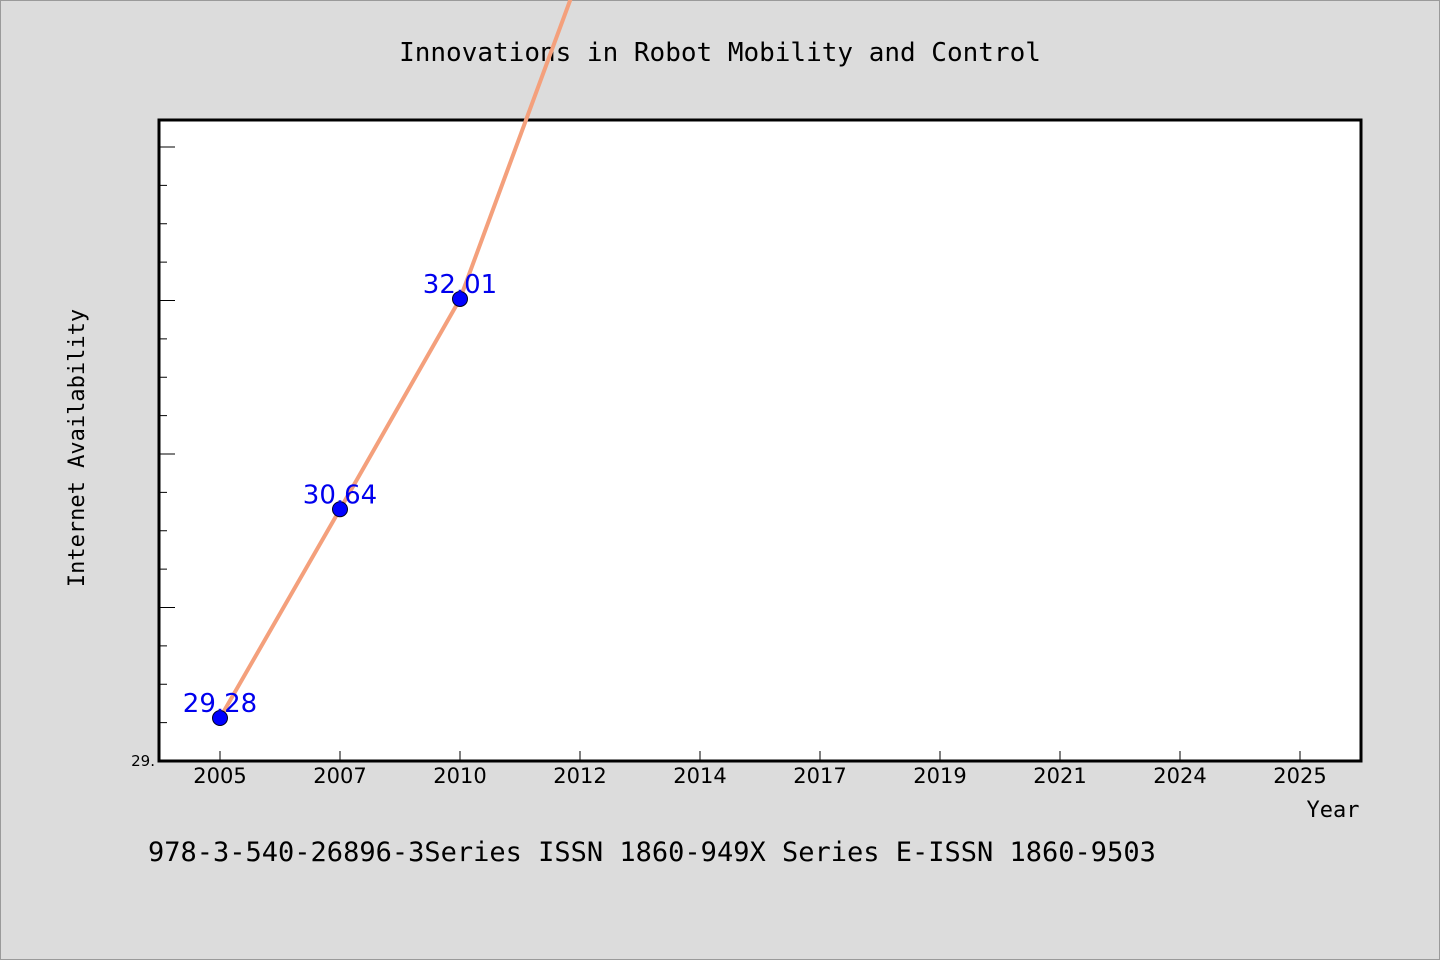 This screenshot has width=1440, height=960. Describe the element at coordinates (760, 769) in the screenshot. I see `x-axis-ticks: 2005 2007 2010 2012 2014 2017 2019 2021 2024 2025` at that location.